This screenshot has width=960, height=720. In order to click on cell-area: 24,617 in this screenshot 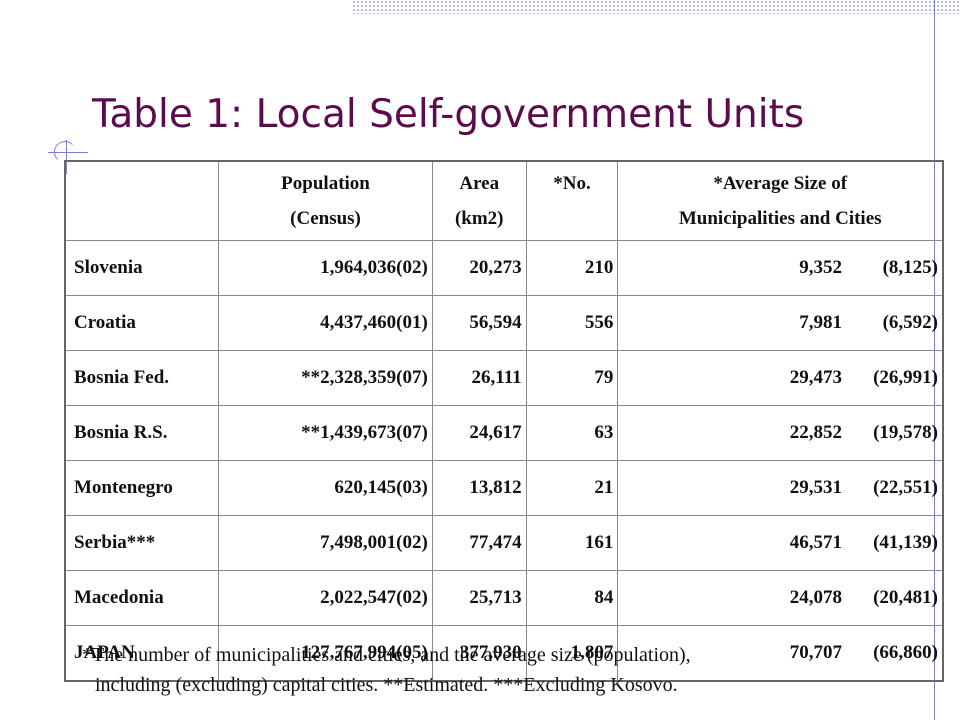, I will do `click(479, 433)`.